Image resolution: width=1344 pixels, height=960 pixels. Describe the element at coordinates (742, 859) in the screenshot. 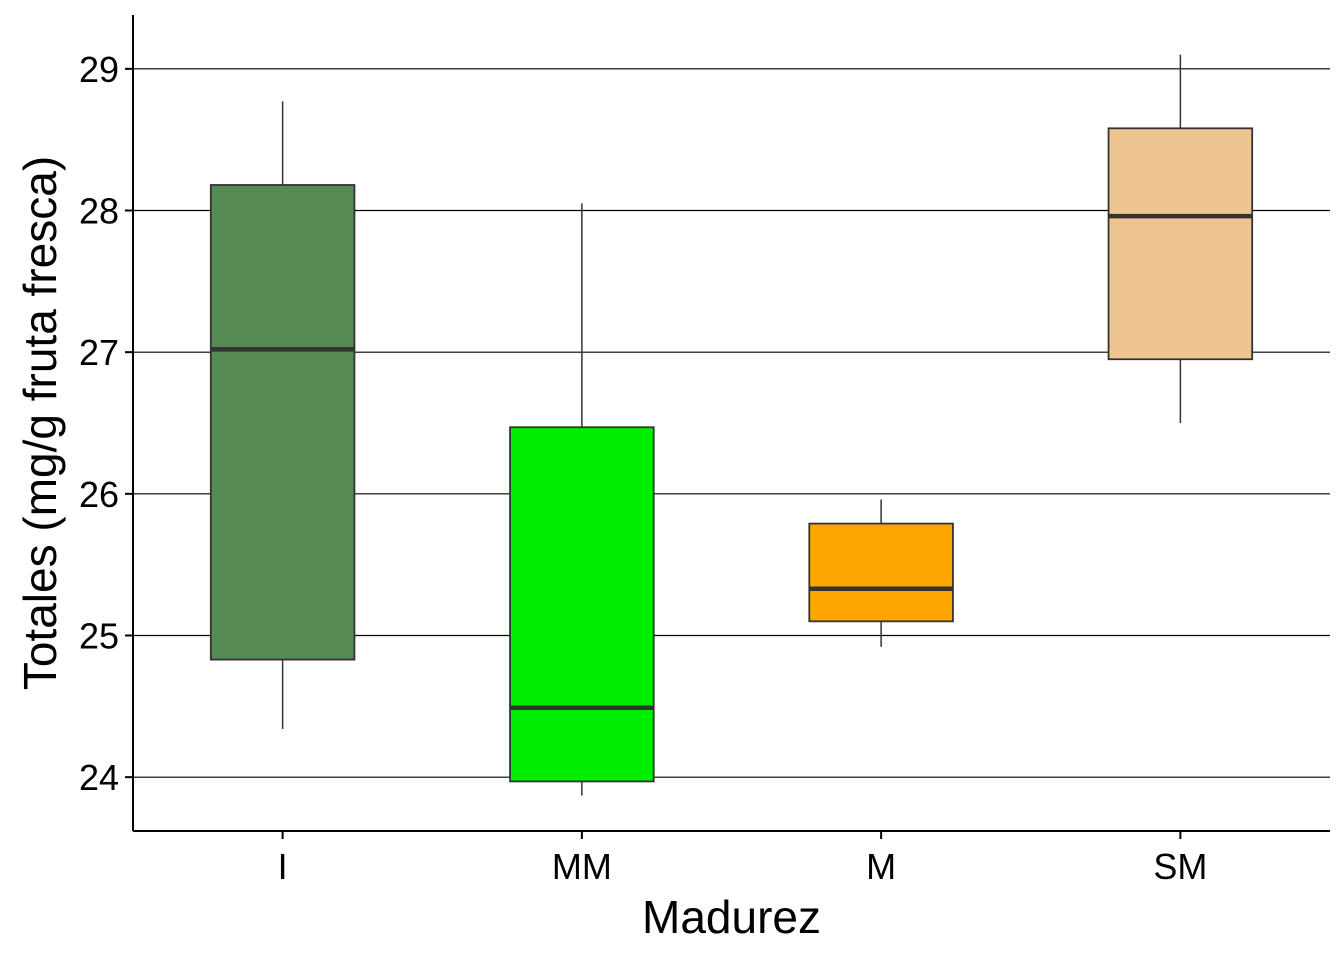

I see `x-axis-ticks: I MM M SM` at that location.